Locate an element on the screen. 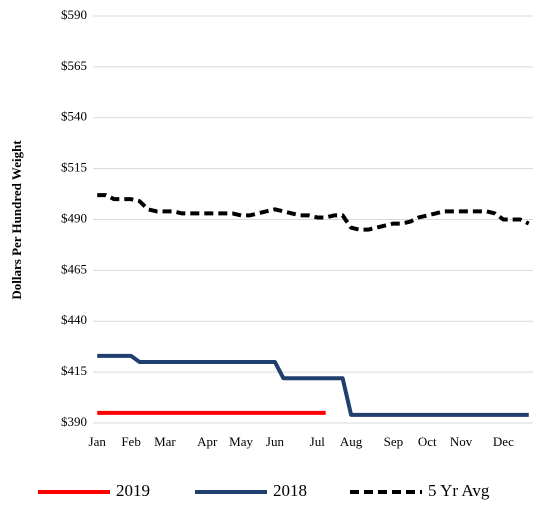 This screenshot has height=511, width=543. y-tick-label: $390 is located at coordinates (74, 421).